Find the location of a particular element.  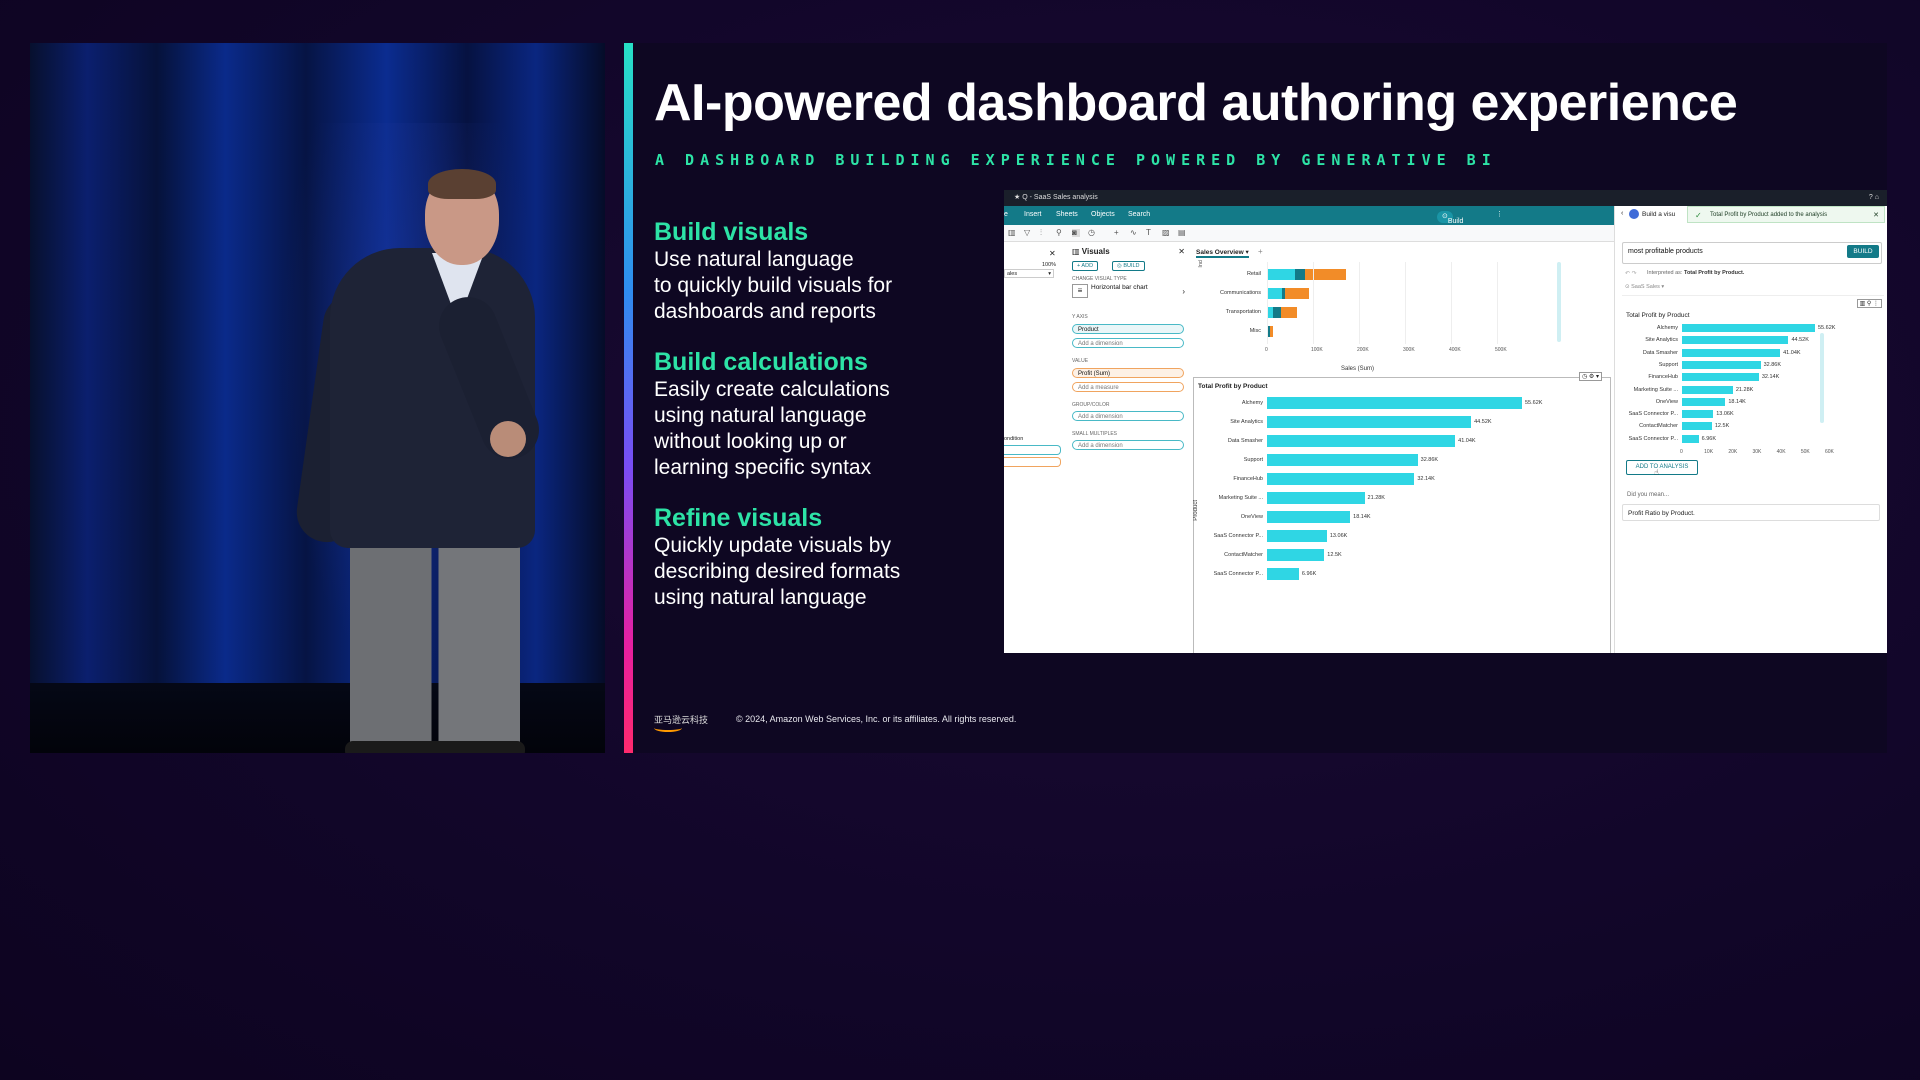

undo-redo-icon: ↶ ↷ is located at coordinates (1631, 274).